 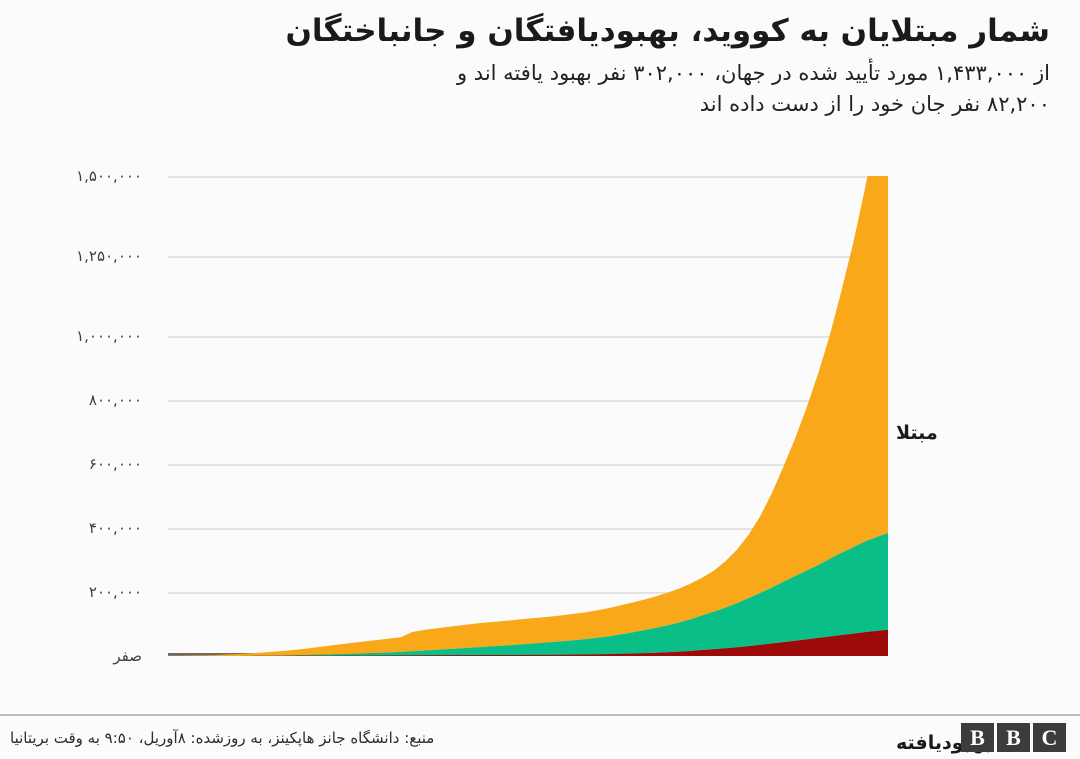 What do you see at coordinates (115, 464) in the screenshot?
I see `y-axis-tick-label: ۶۰۰,۰۰۰` at bounding box center [115, 464].